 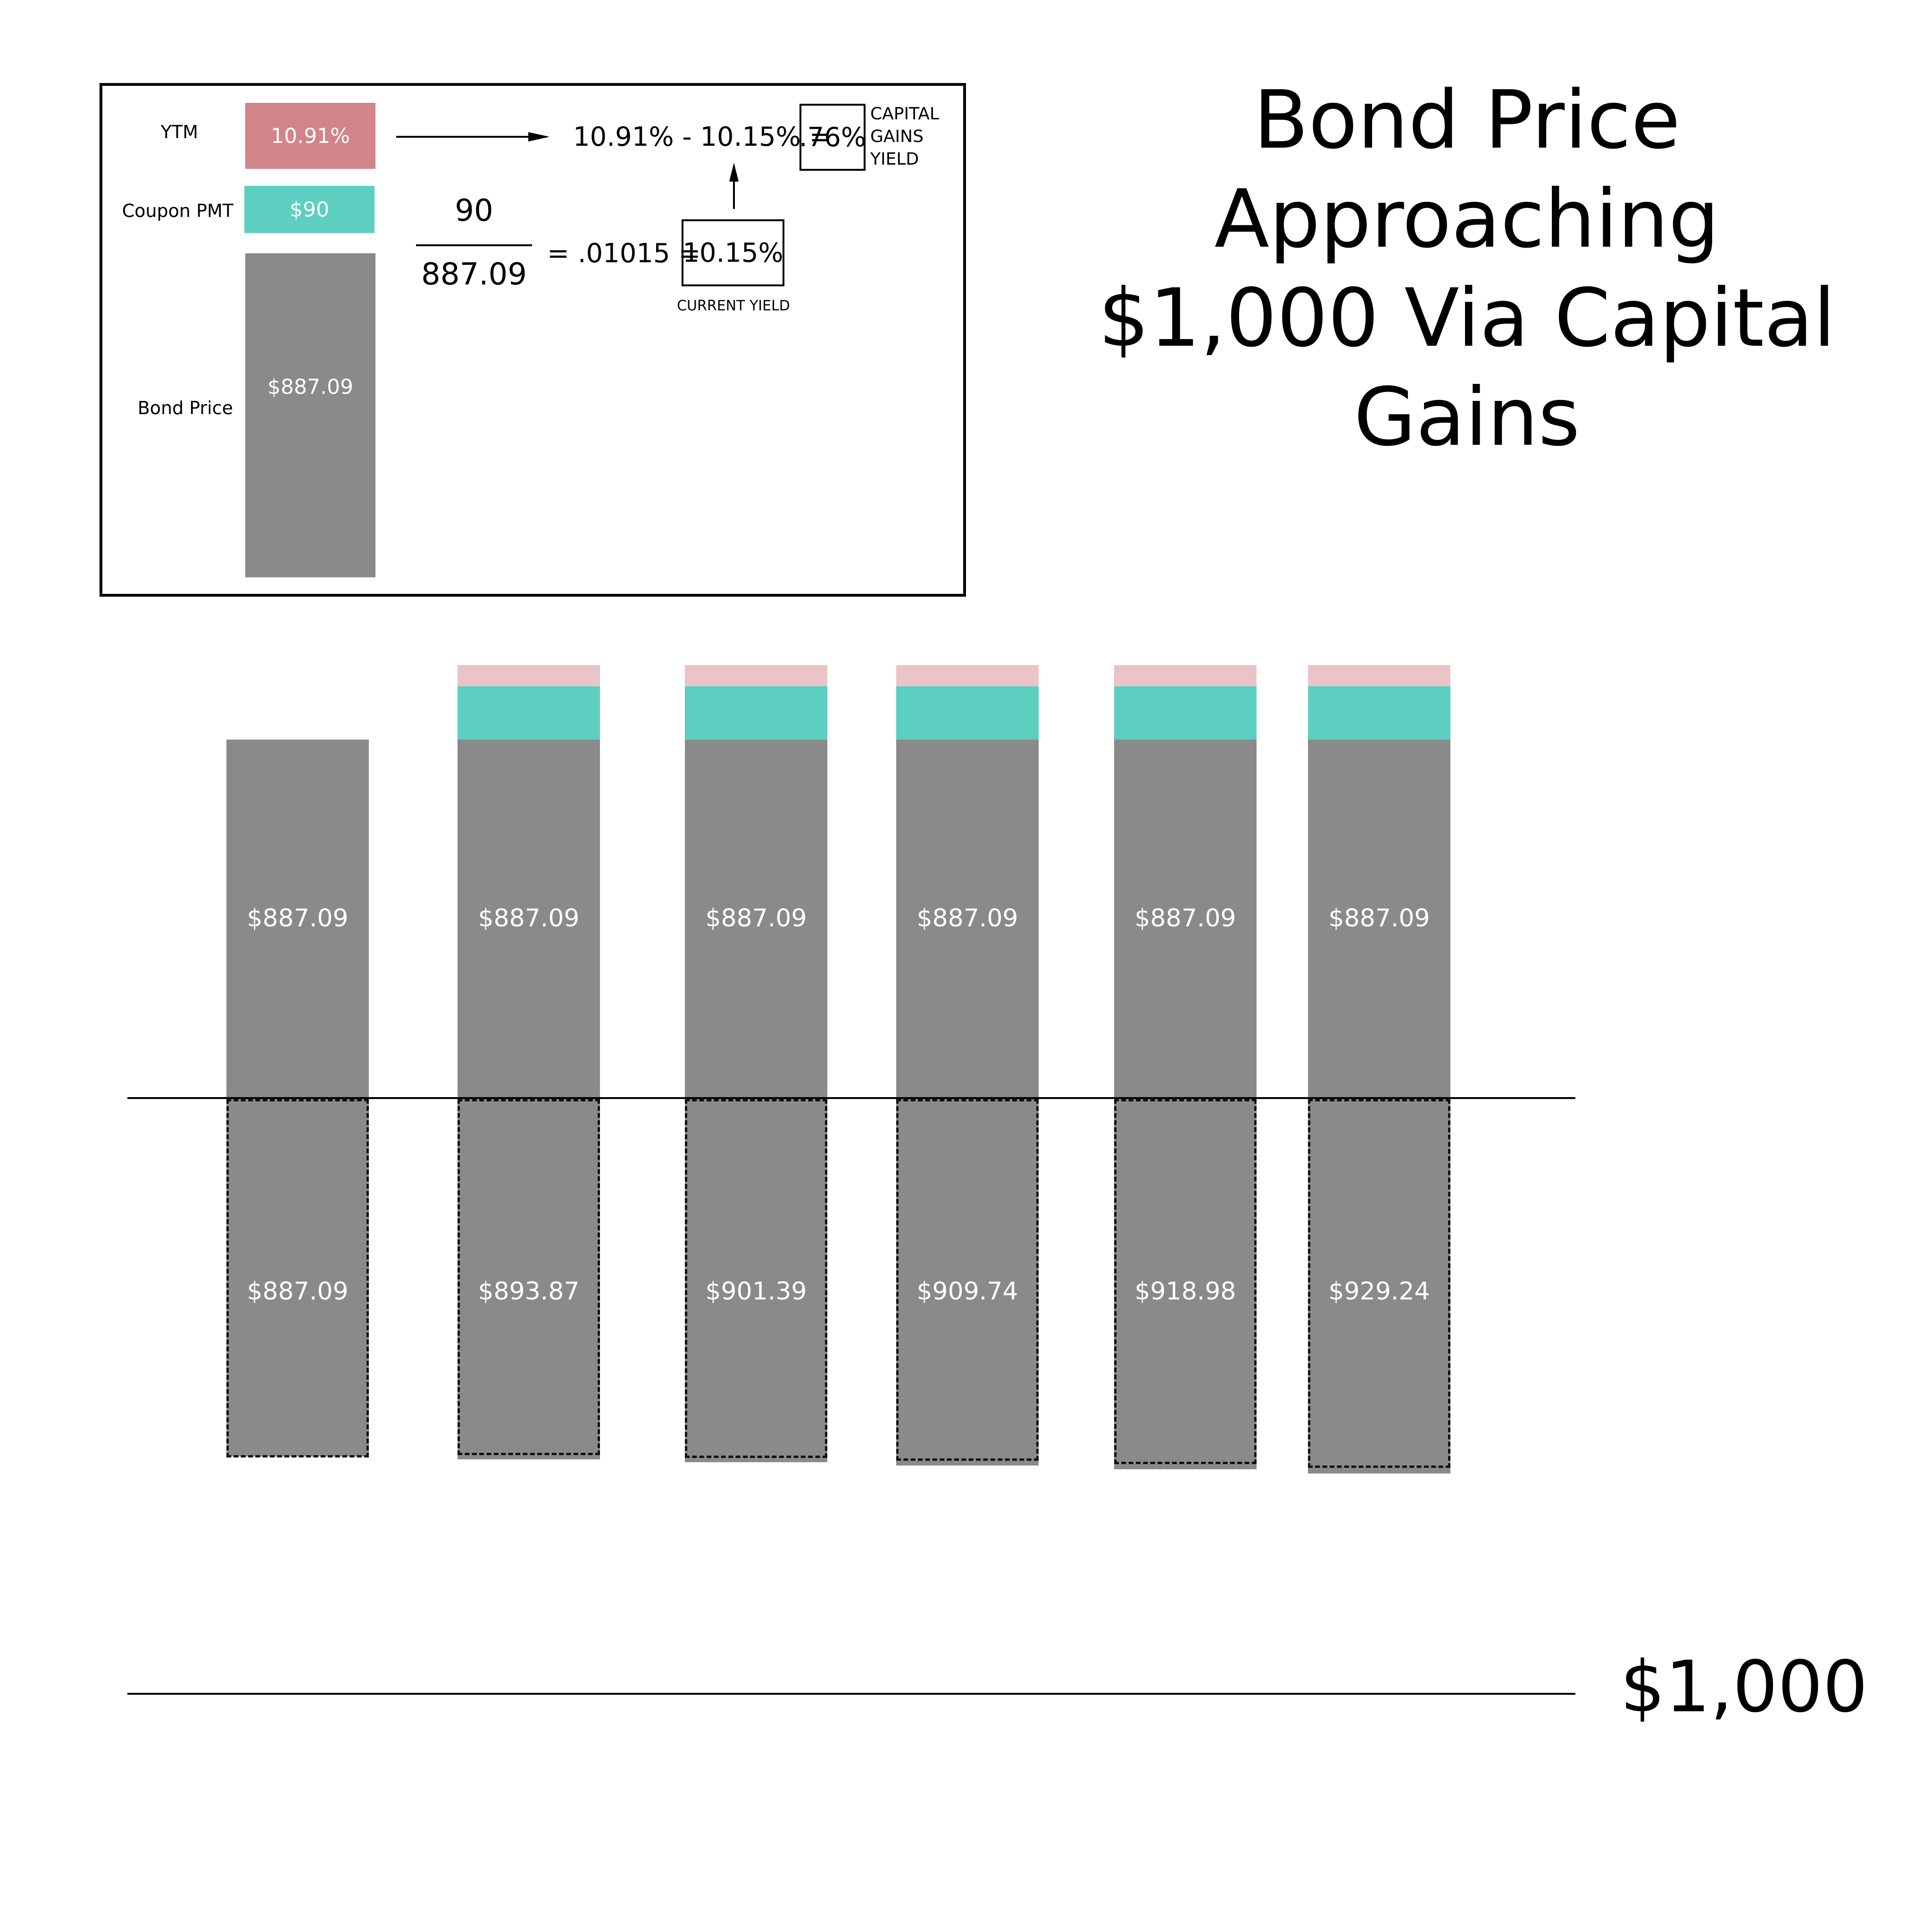 What do you see at coordinates (178, 210) in the screenshot?
I see `coupon-label: Coupon PMT` at bounding box center [178, 210].